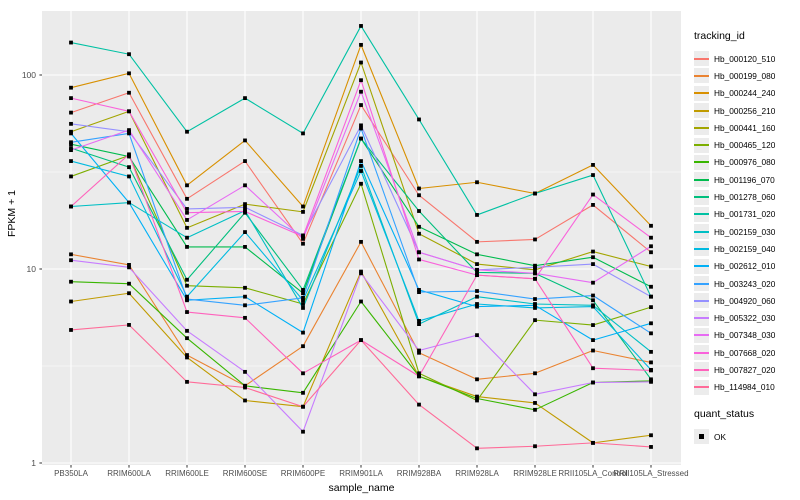  What do you see at coordinates (747, 179) in the screenshot?
I see `legend-item-Hb_001196_070: Hb_001196_070` at bounding box center [747, 179].